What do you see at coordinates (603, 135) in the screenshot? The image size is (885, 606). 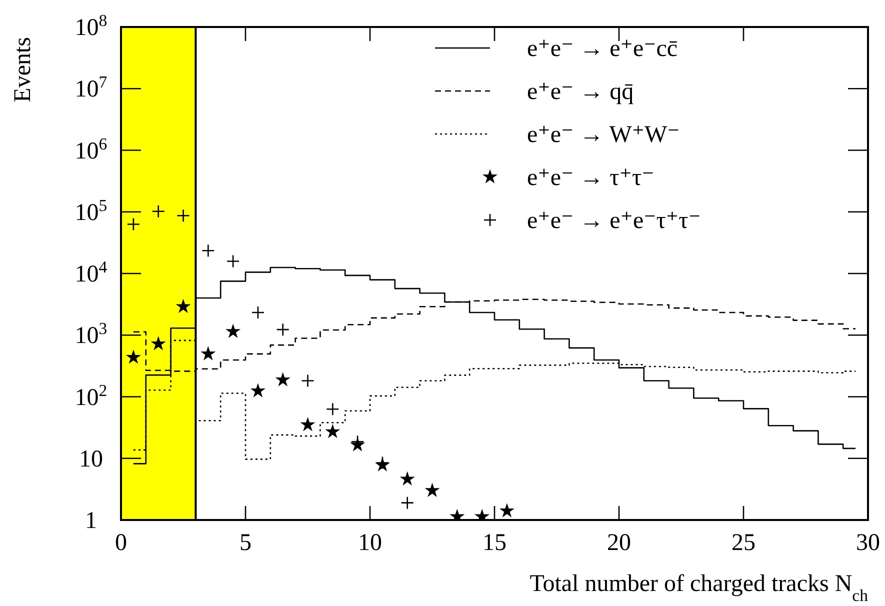 I see `legend-label: e⁺e⁻ → W⁺W⁻` at bounding box center [603, 135].